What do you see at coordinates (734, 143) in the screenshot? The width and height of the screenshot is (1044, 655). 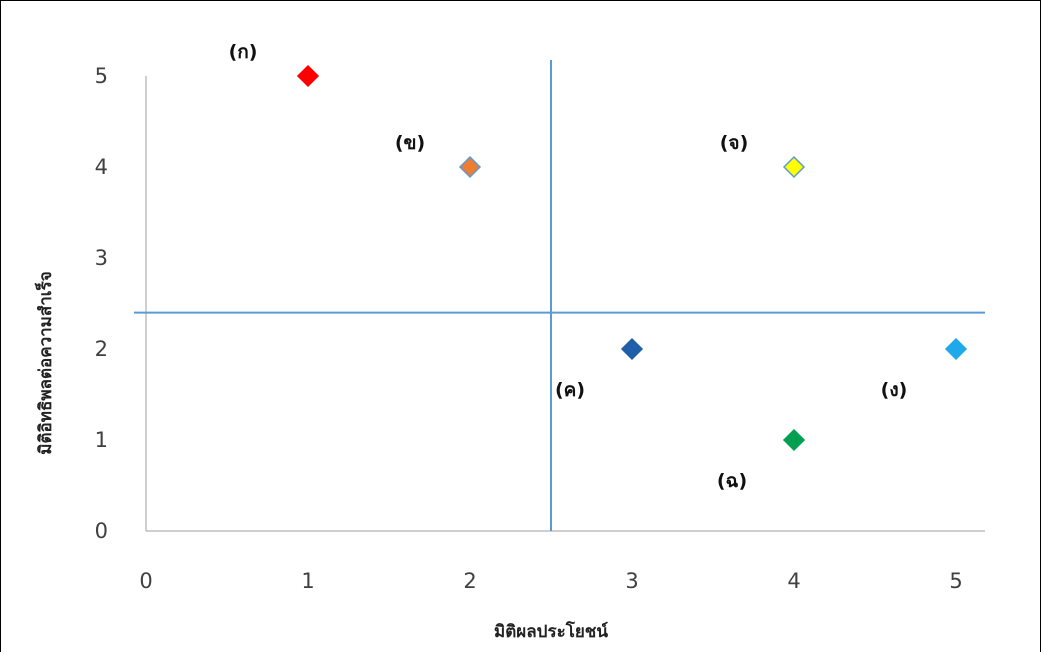 I see `point-label: (จ)` at bounding box center [734, 143].